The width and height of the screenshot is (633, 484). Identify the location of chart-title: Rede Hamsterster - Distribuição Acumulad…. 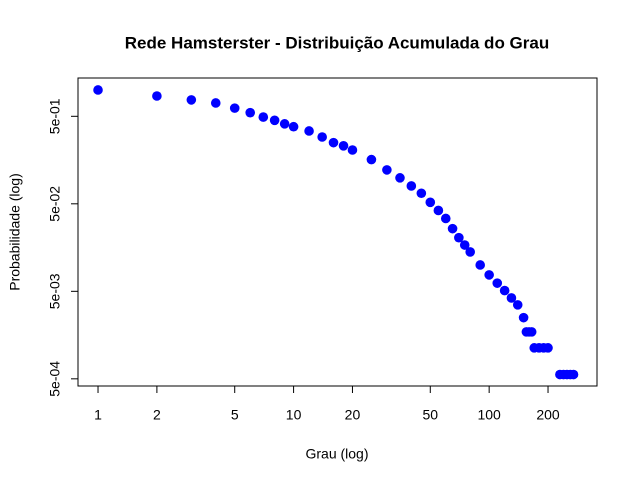
(337, 42).